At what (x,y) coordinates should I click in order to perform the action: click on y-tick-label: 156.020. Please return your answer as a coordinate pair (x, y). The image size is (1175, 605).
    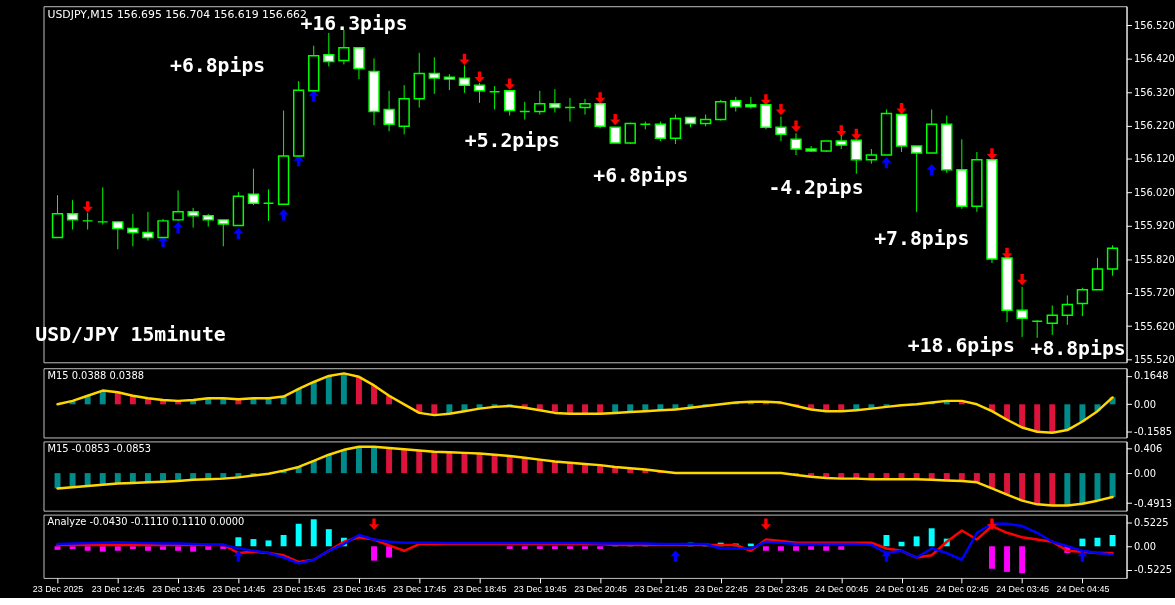
    Looking at the image, I should click on (1154, 192).